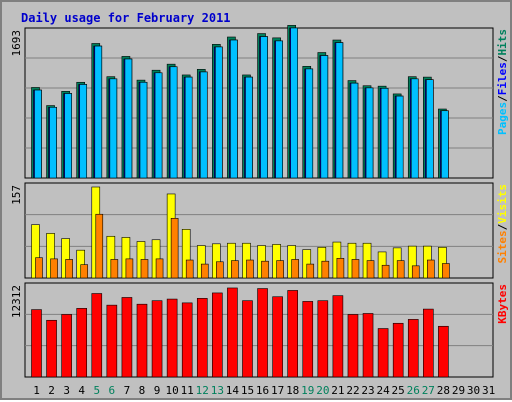  Describe the element at coordinates (413, 390) in the screenshot. I see `day-label: 26` at that location.